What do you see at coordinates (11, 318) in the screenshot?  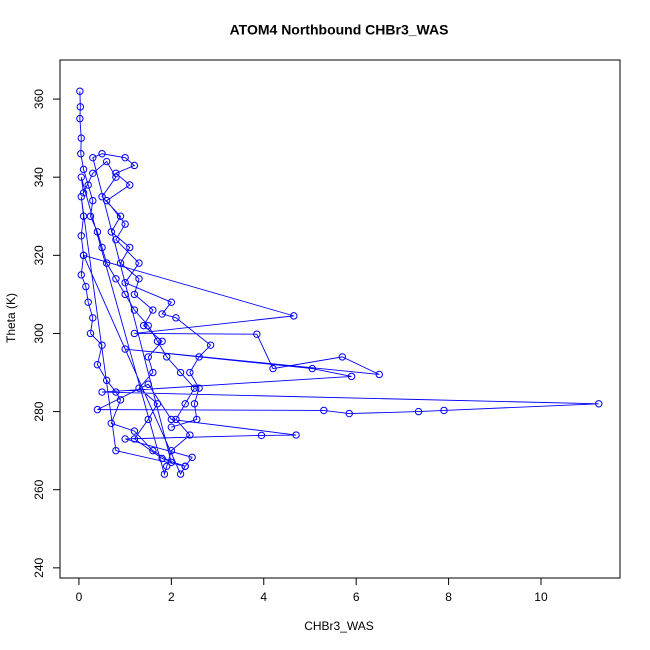 I see `y-axis-label: Theta (K)` at bounding box center [11, 318].